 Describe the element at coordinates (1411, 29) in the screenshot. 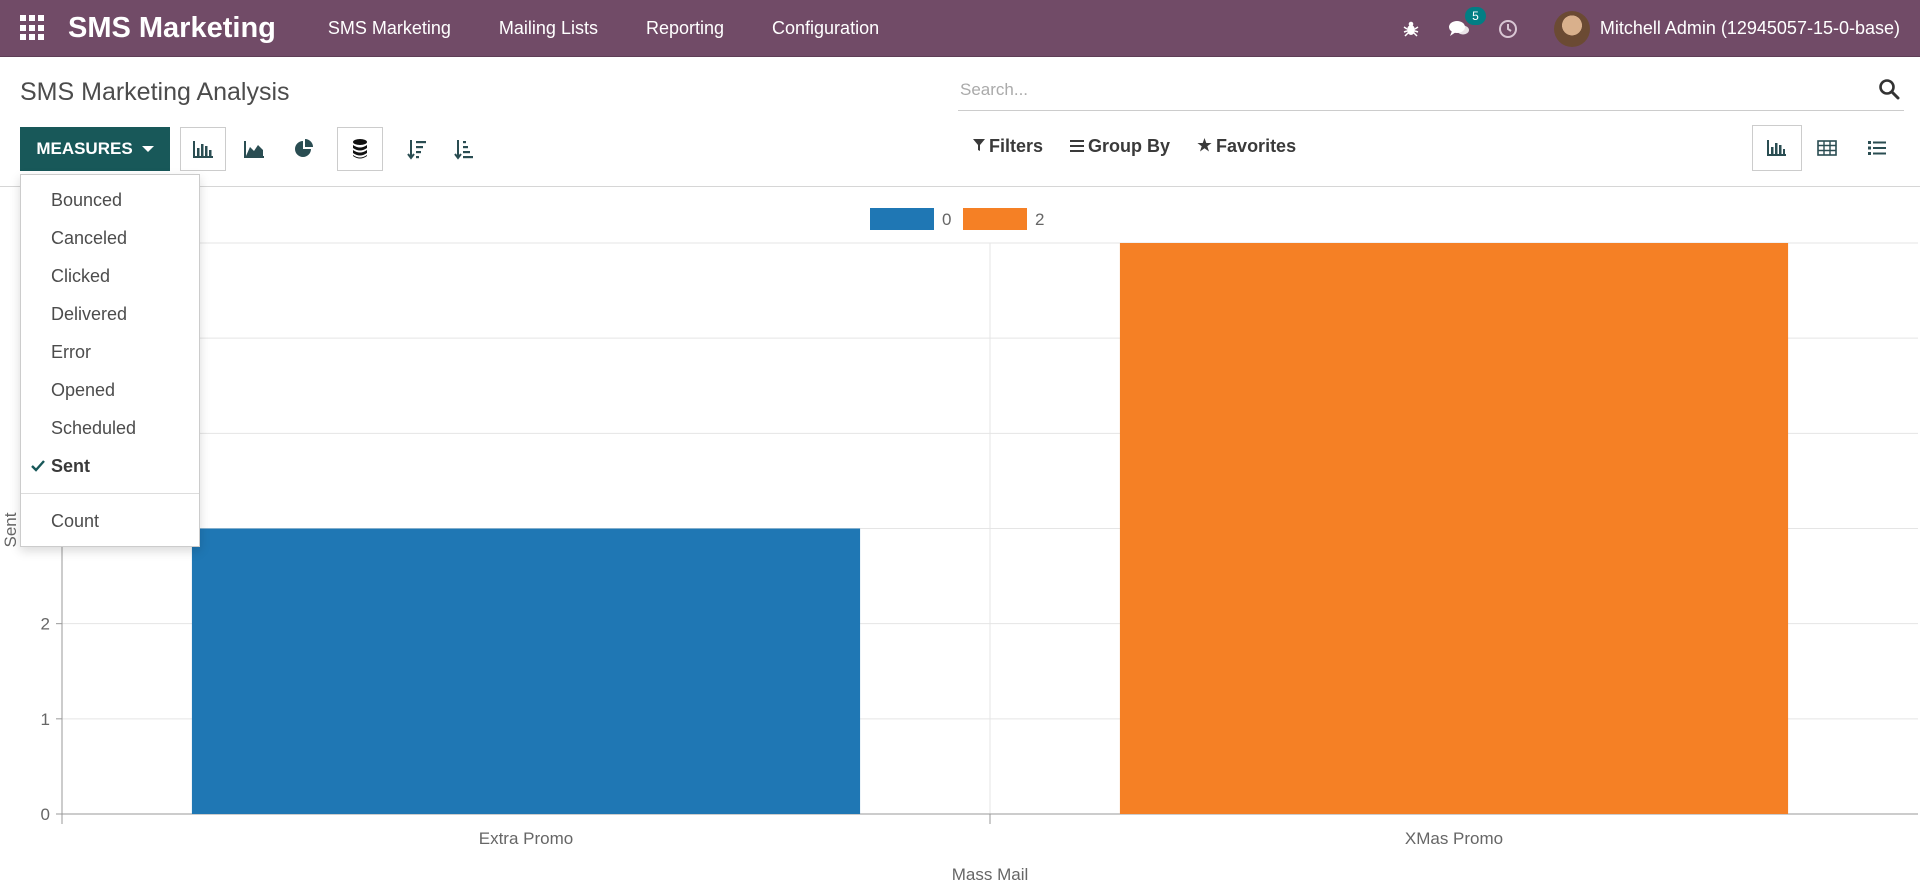

I see `debug-bug-icon` at that location.